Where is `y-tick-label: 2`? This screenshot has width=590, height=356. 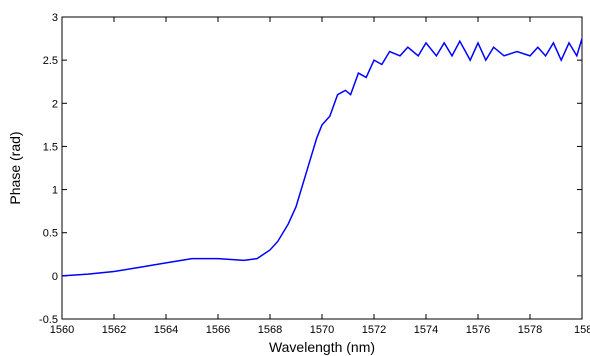
y-tick-label: 2 is located at coordinates (55, 104).